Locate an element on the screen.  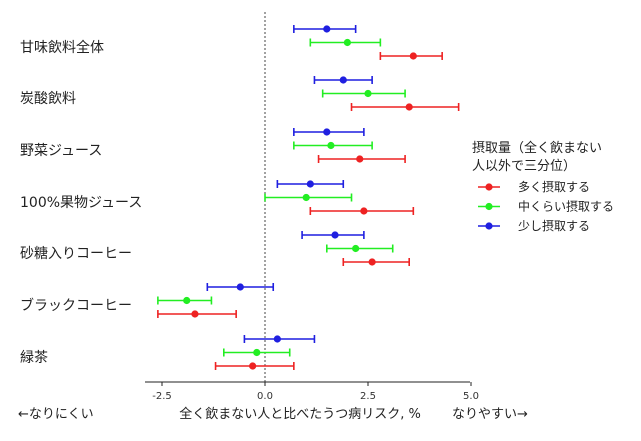
x-tick-label: 2.5 is located at coordinates (368, 396).